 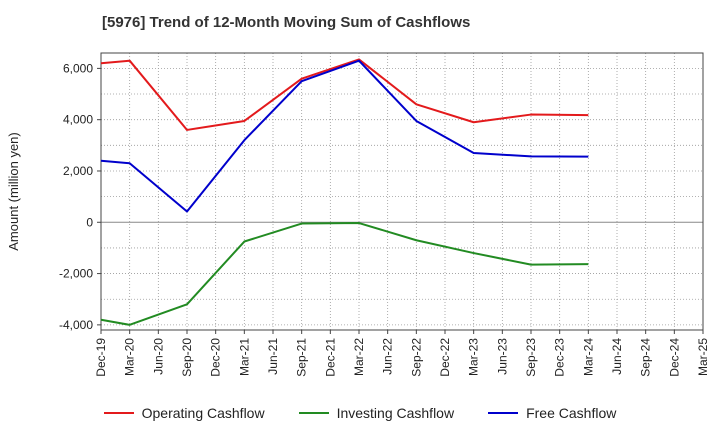 I want to click on x-tick-label: Jun-22, so click(x=388, y=356).